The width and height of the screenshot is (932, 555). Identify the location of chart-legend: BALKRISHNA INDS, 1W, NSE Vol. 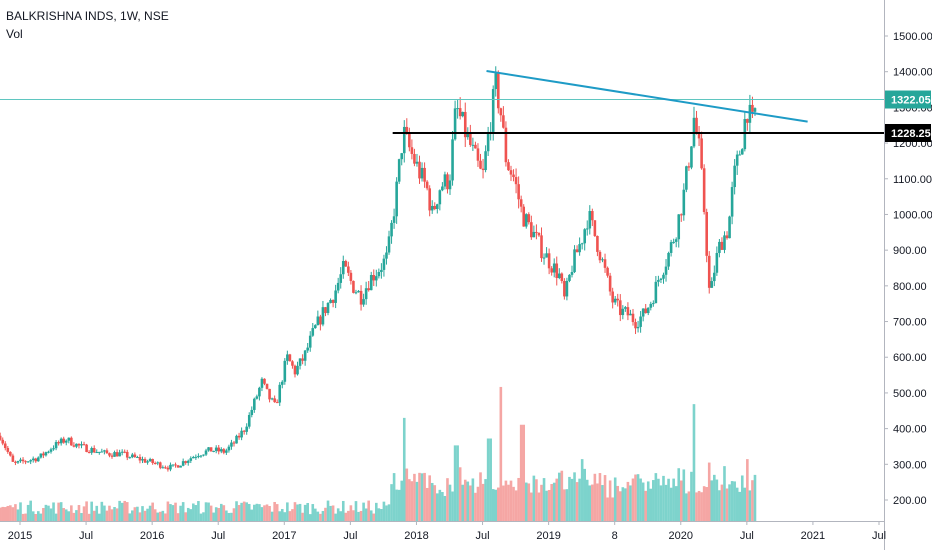
(87, 25).